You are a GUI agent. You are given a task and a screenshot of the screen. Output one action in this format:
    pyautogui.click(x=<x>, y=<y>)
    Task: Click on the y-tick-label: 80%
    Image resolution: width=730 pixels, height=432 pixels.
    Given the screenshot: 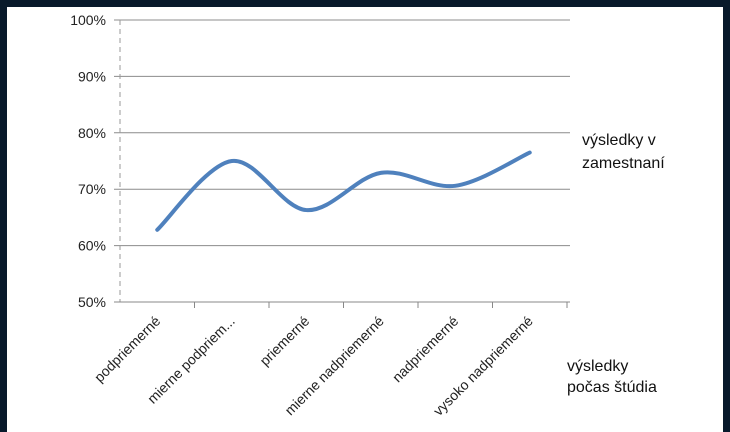 What is the action you would take?
    pyautogui.click(x=92, y=133)
    